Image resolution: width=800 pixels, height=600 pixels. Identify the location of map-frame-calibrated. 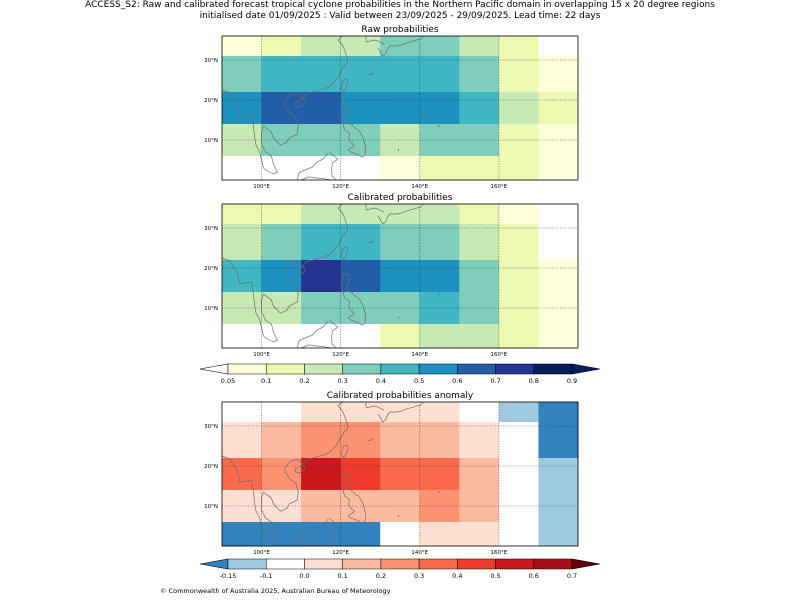
(400, 276).